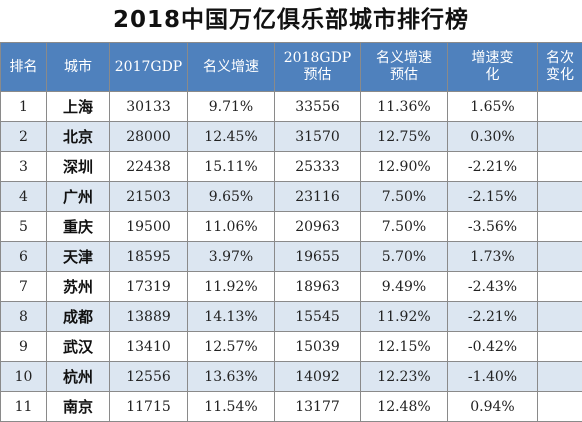  What do you see at coordinates (231, 377) in the screenshot?
I see `growth-cell: 13.63%` at bounding box center [231, 377].